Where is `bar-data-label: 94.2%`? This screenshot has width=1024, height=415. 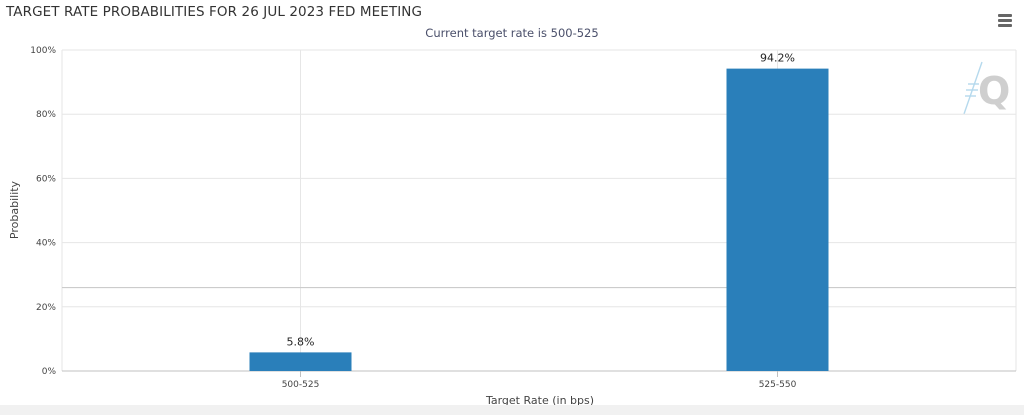 bar-data-label: 94.2% is located at coordinates (777, 58).